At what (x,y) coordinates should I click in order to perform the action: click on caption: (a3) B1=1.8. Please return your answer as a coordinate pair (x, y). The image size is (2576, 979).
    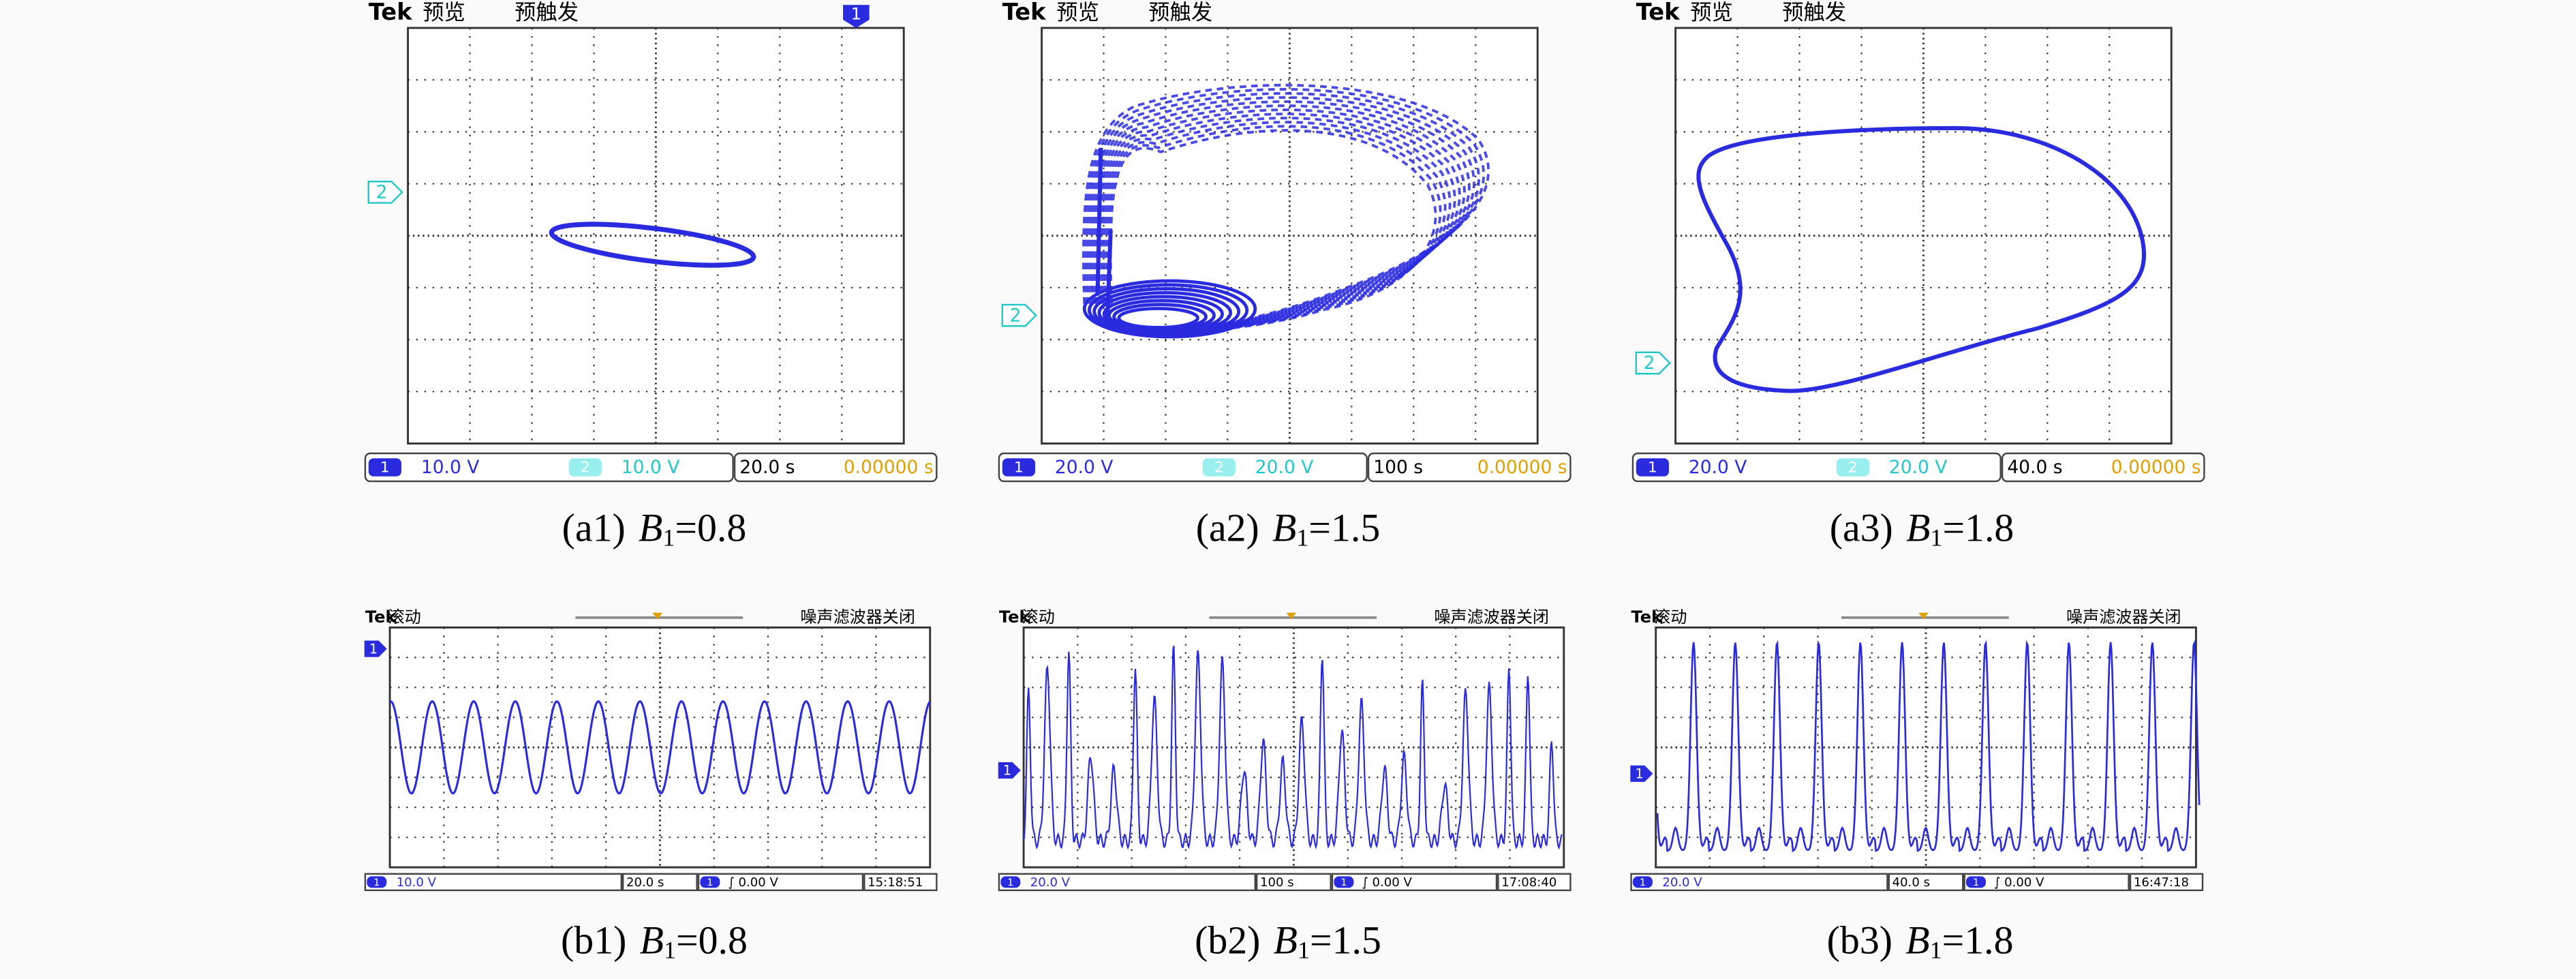
    Looking at the image, I should click on (1922, 529).